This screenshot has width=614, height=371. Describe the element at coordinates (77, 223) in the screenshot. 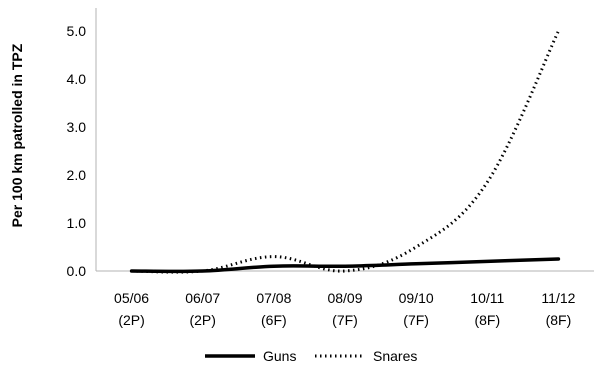

I see `y-tick-label: 1.0` at that location.